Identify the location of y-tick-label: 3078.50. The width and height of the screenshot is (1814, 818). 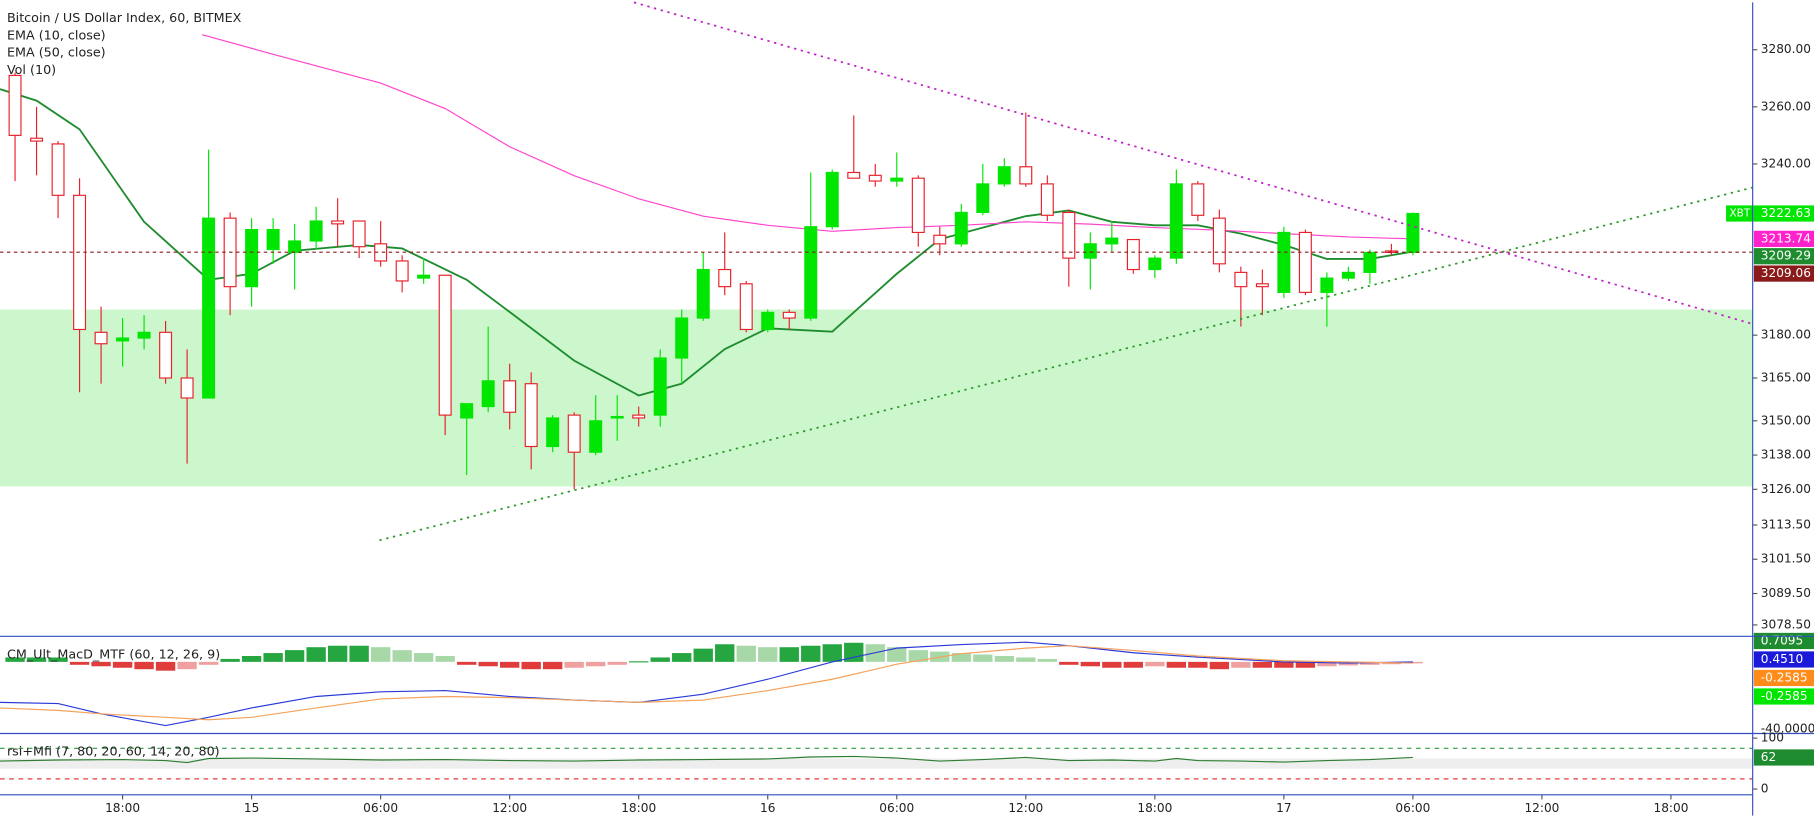
(1786, 624).